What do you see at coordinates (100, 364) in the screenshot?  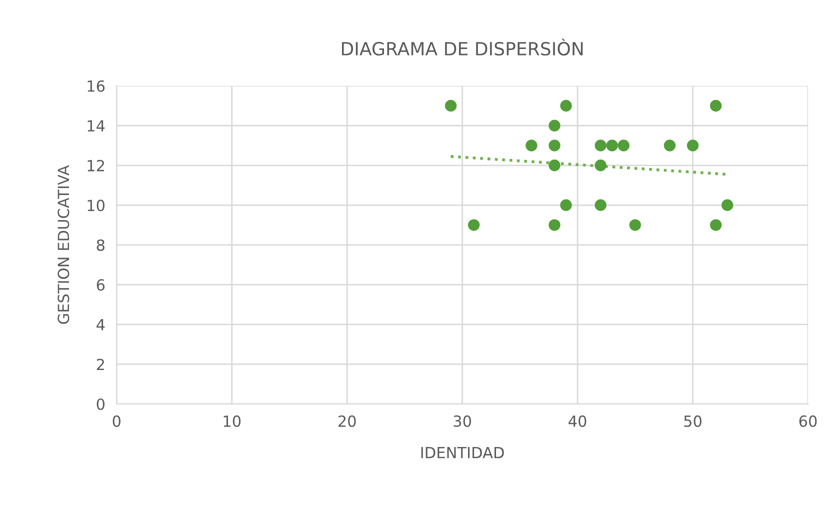 I see `y-tick-label: 2` at bounding box center [100, 364].